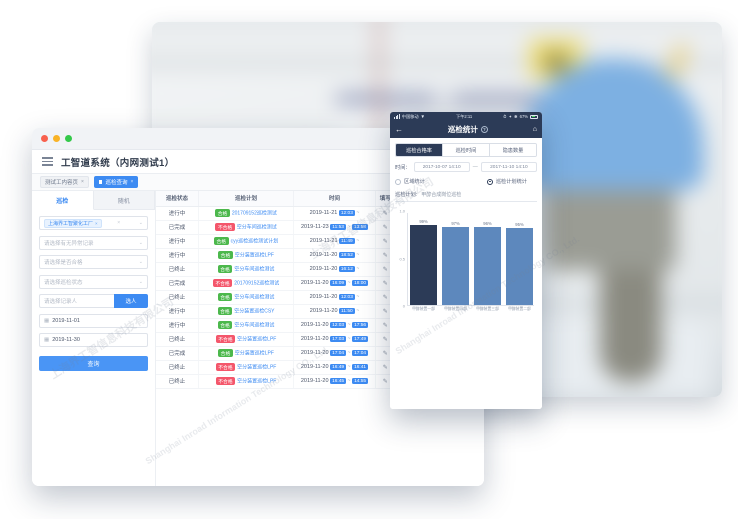 The width and height of the screenshot is (738, 519). I want to click on plan-name: cyy巡检巡检测试计划, so click(254, 241).